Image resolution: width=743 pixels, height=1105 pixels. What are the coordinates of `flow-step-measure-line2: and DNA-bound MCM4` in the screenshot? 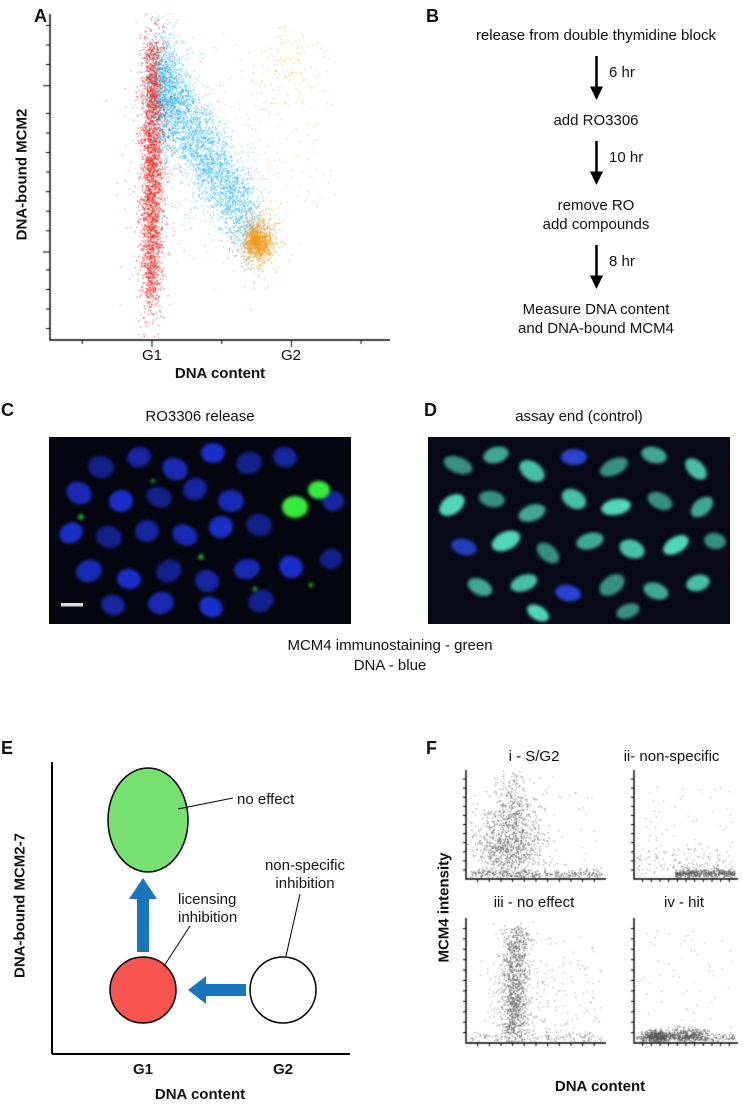 It's located at (596, 328).